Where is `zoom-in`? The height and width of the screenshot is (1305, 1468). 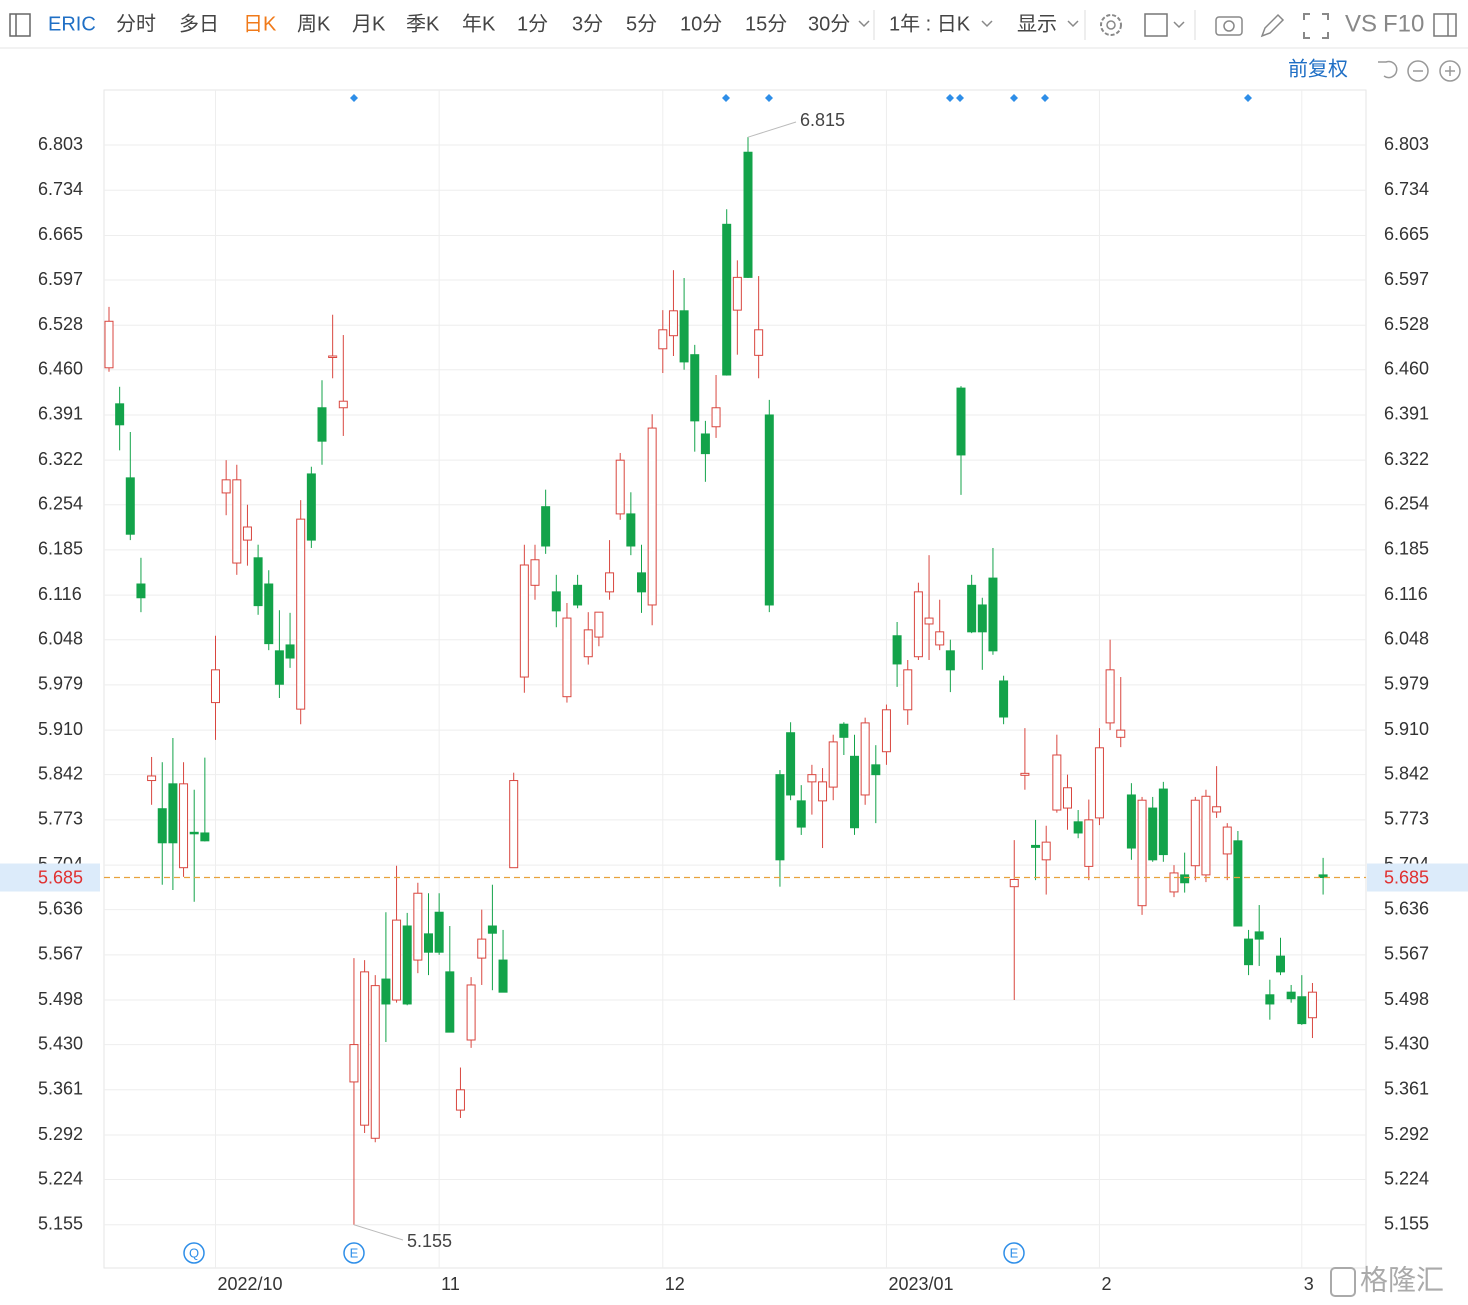 zoom-in is located at coordinates (1450, 71).